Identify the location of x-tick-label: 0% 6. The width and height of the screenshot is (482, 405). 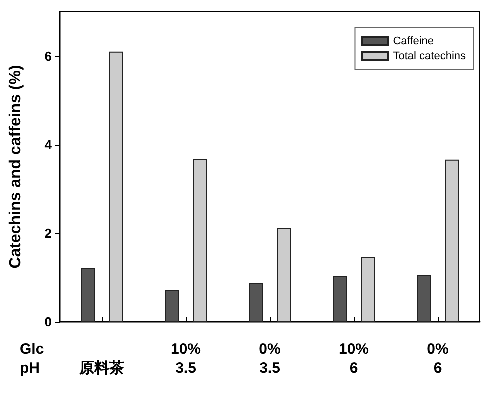
(438, 359).